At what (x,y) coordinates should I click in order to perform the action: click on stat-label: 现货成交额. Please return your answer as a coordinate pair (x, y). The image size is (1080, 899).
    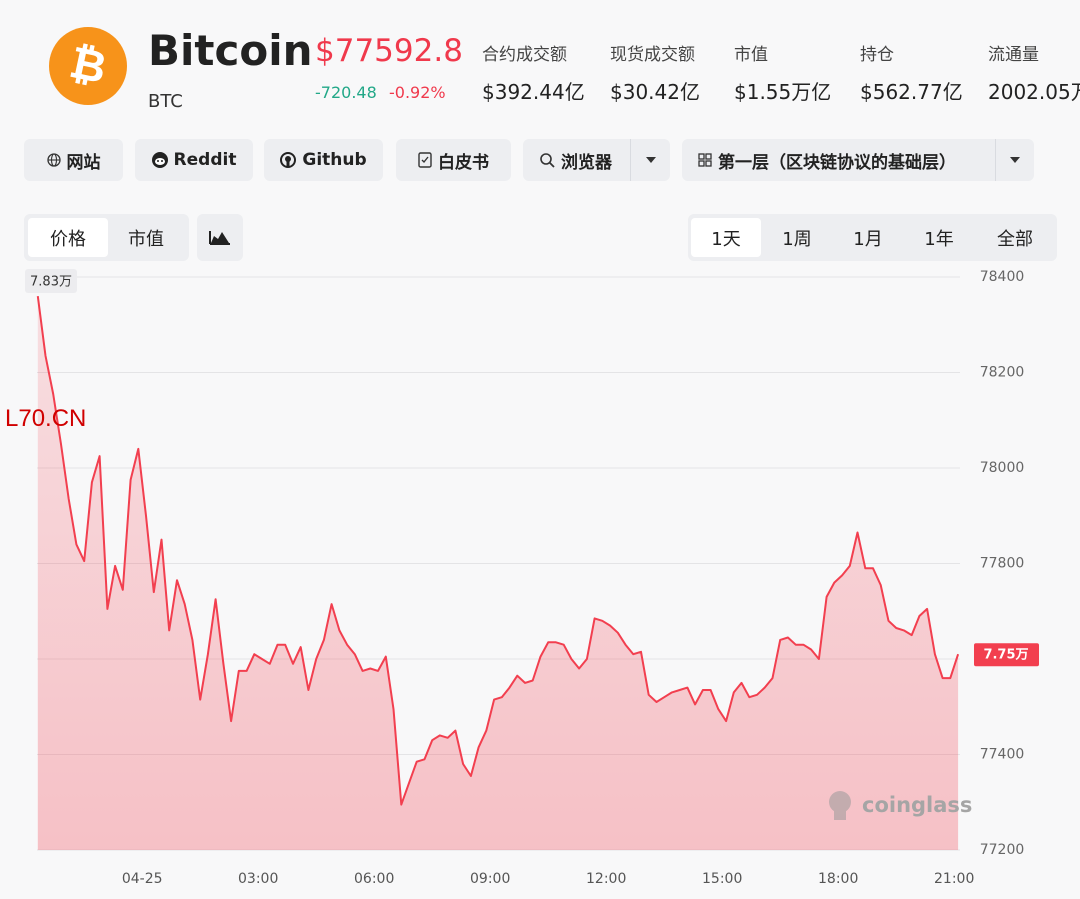
    Looking at the image, I should click on (652, 55).